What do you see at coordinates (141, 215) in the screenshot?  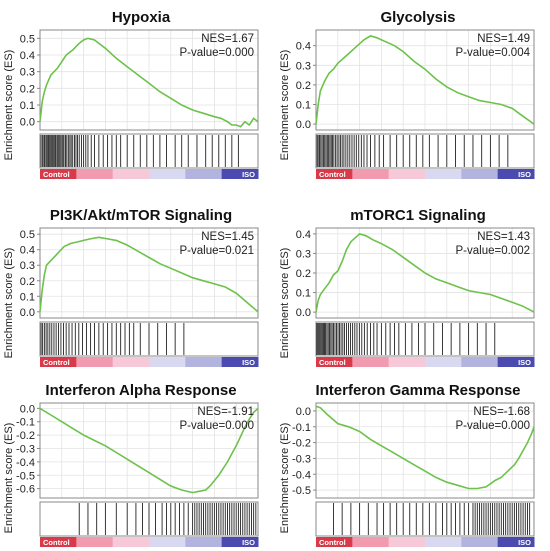 I see `panel-title: PI3K/Akt/mTOR Signaling` at bounding box center [141, 215].